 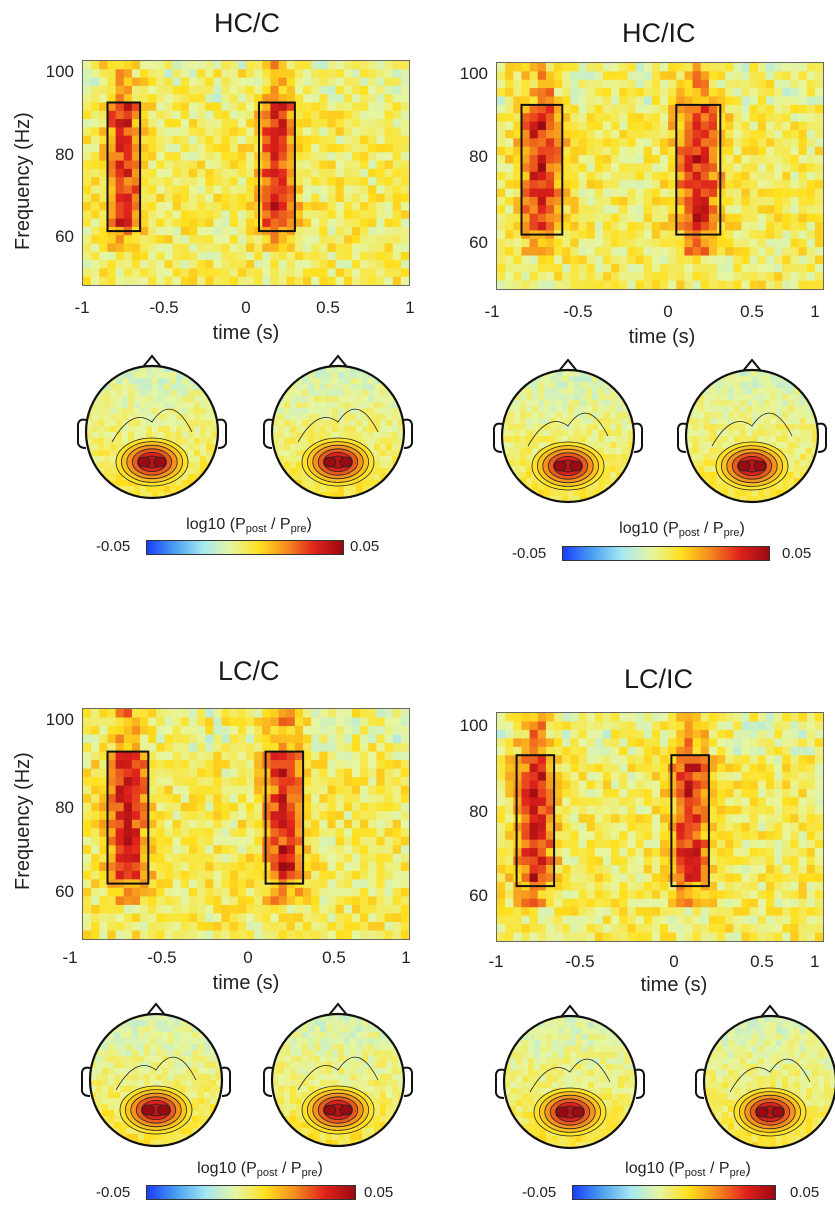 I want to click on x-tick-label: 0, so click(x=246, y=307).